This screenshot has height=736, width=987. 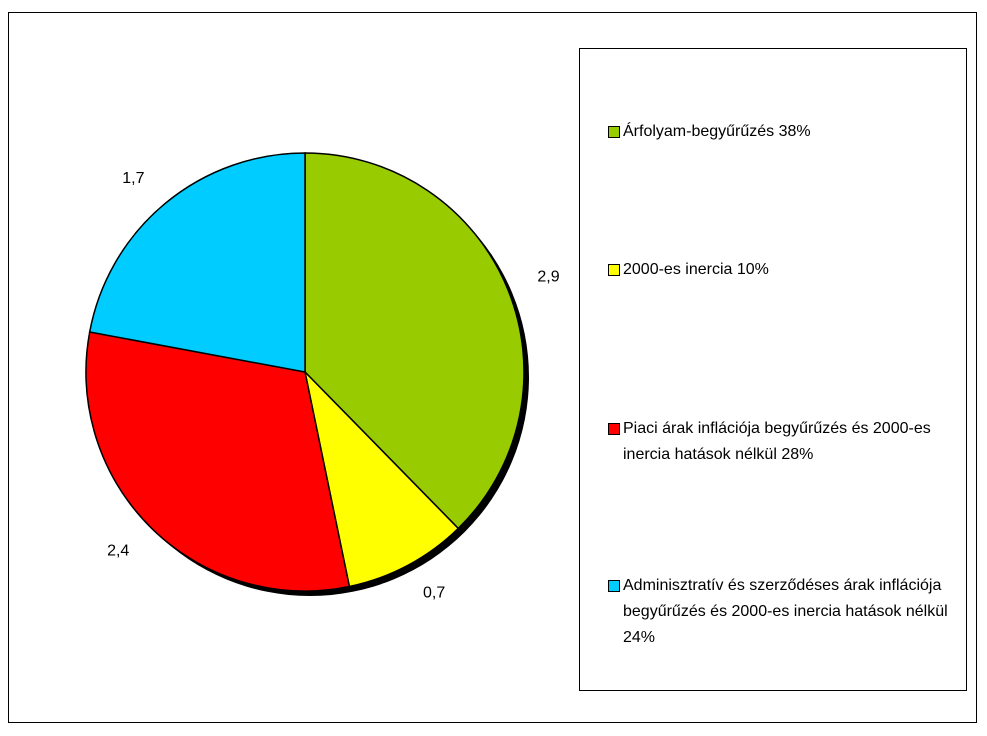 I want to click on data-label: 1,7, so click(x=133, y=178).